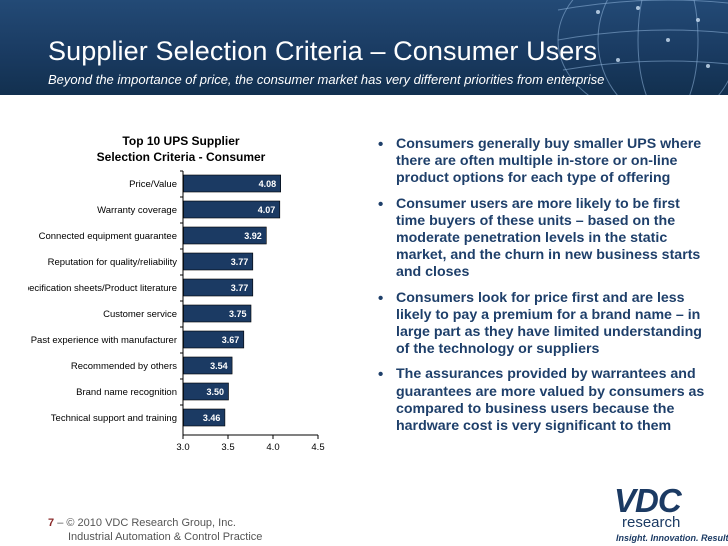 The height and width of the screenshot is (546, 728). Describe the element at coordinates (180, 141) in the screenshot. I see `chart-title: Top 10 UPS Supplier` at that location.